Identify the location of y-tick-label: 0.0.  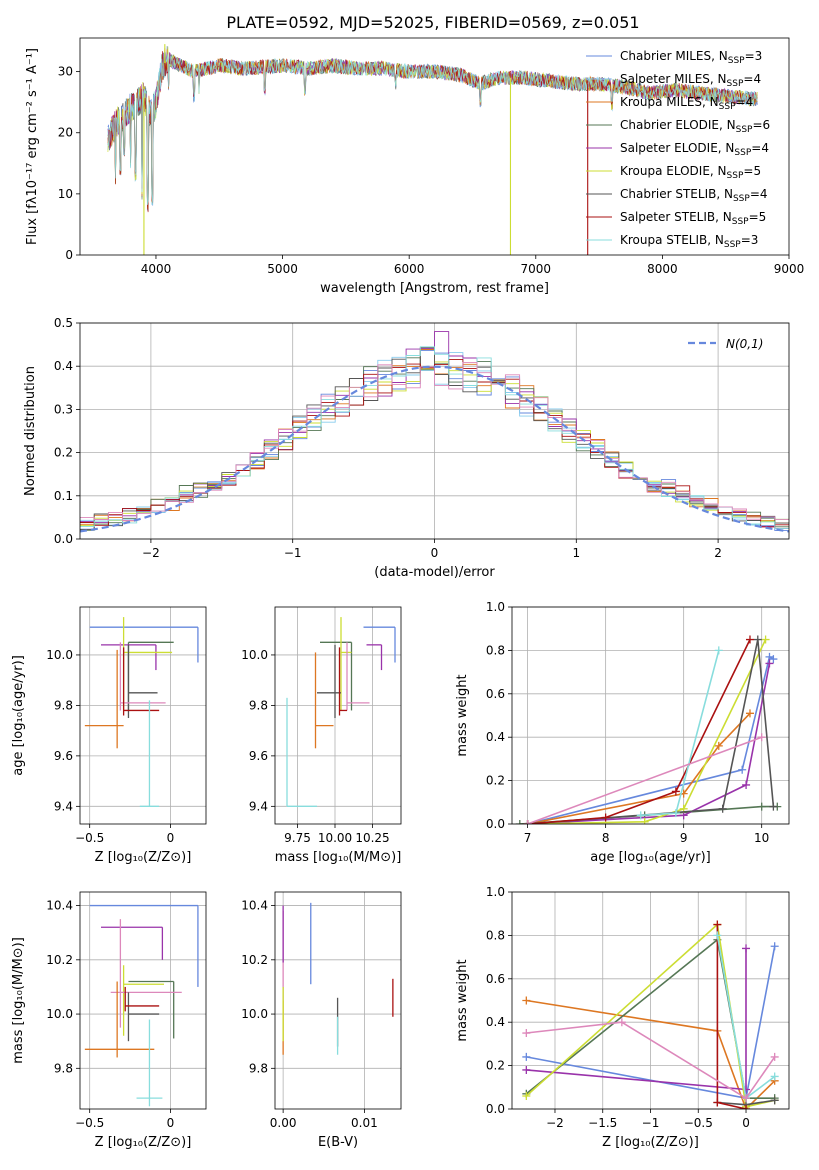
(495, 824).